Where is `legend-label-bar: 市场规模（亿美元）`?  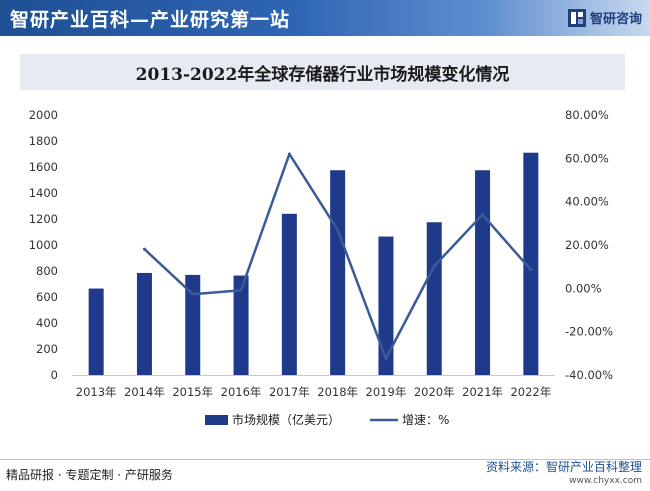
legend-label-bar: 市场规模（亿美元） is located at coordinates (286, 419).